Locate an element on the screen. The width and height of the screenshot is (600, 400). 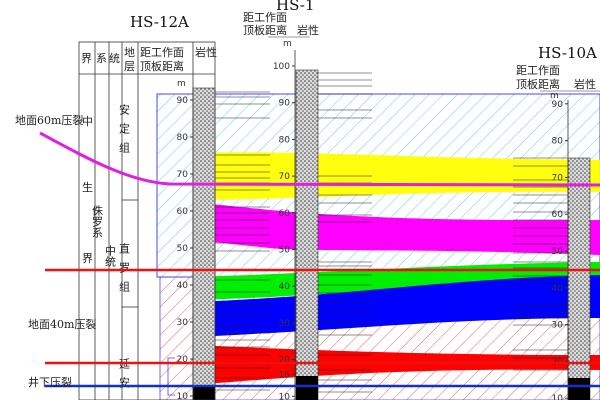
hs12a-unit: m is located at coordinates (181, 84).